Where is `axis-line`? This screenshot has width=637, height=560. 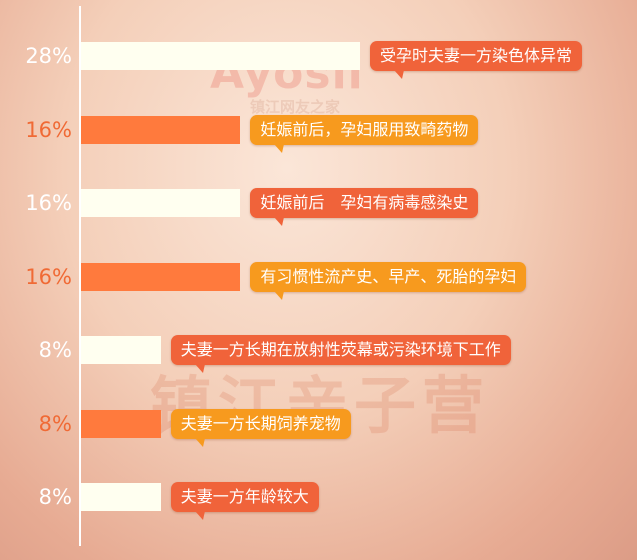 axis-line is located at coordinates (80, 276).